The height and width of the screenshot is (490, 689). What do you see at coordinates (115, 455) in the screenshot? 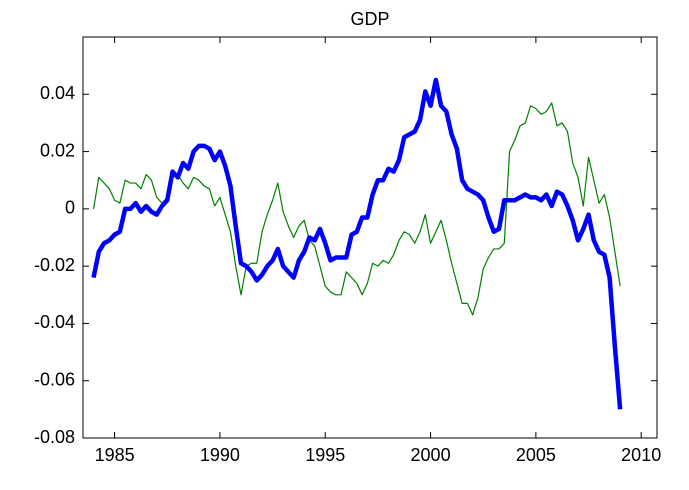
I see `x-tick-label: 1985` at bounding box center [115, 455].